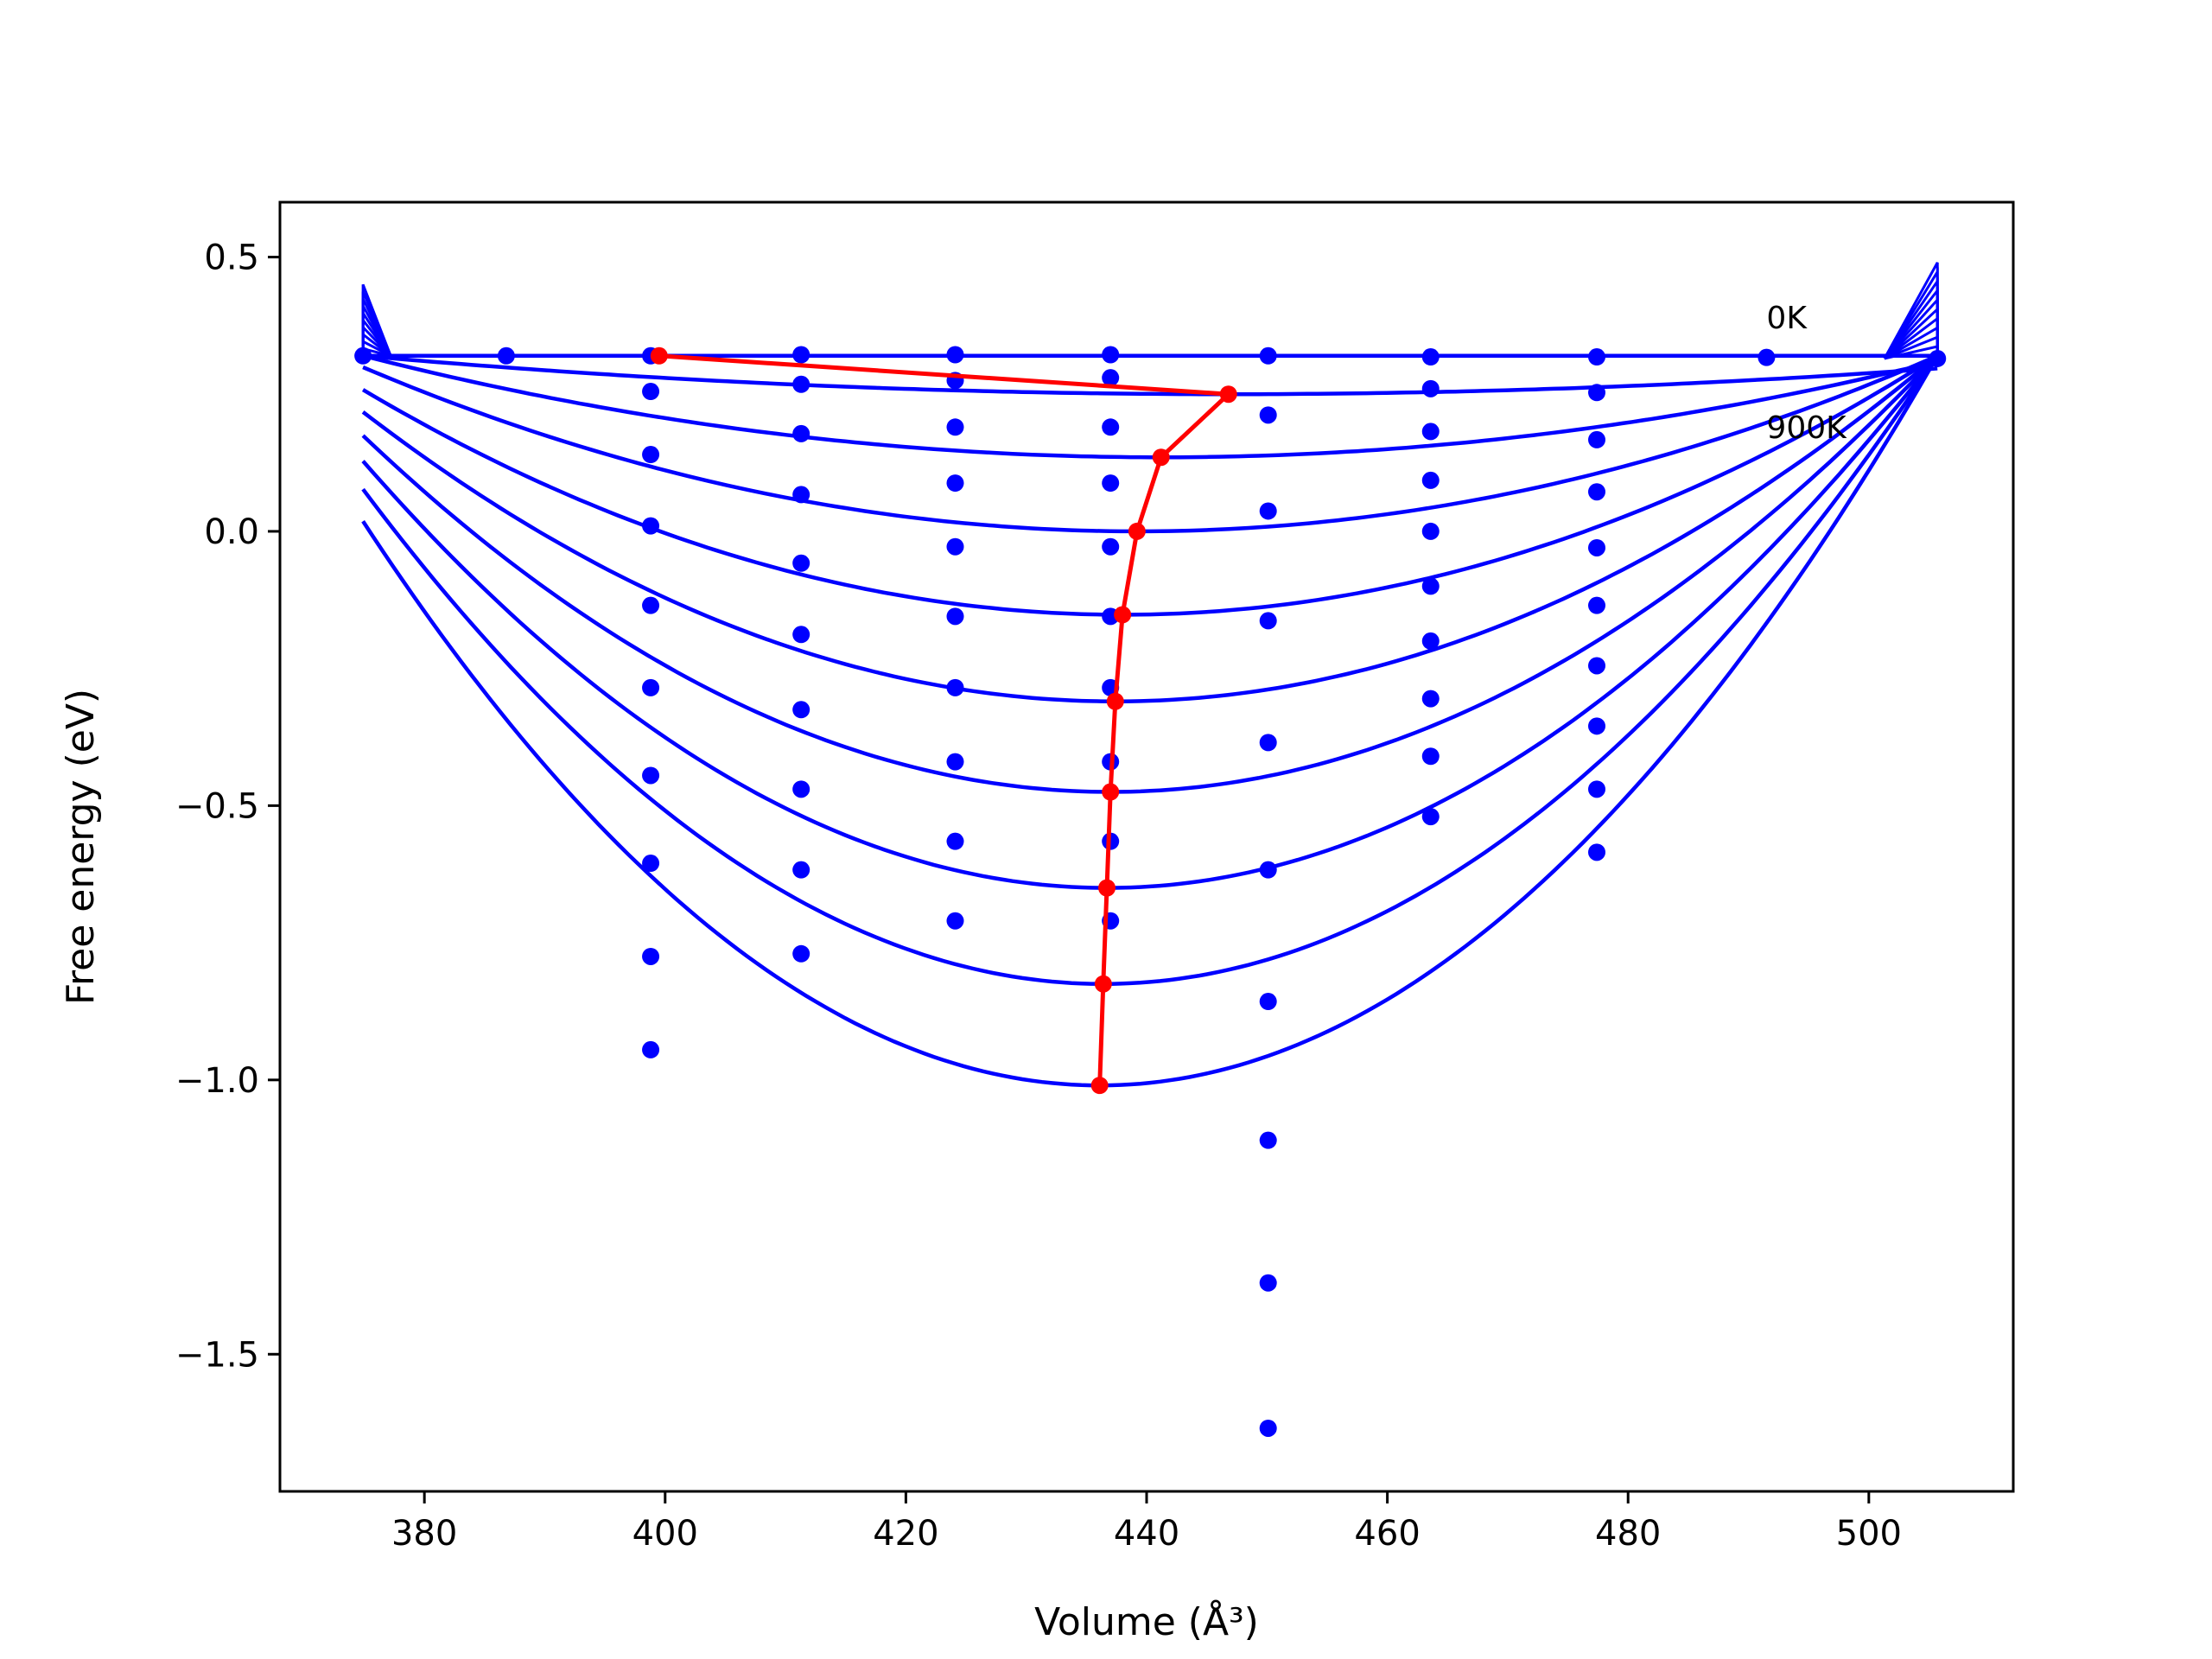 The width and height of the screenshot is (2212, 1659). What do you see at coordinates (232, 532) in the screenshot?
I see `y-tick-label-1: 0.0` at bounding box center [232, 532].